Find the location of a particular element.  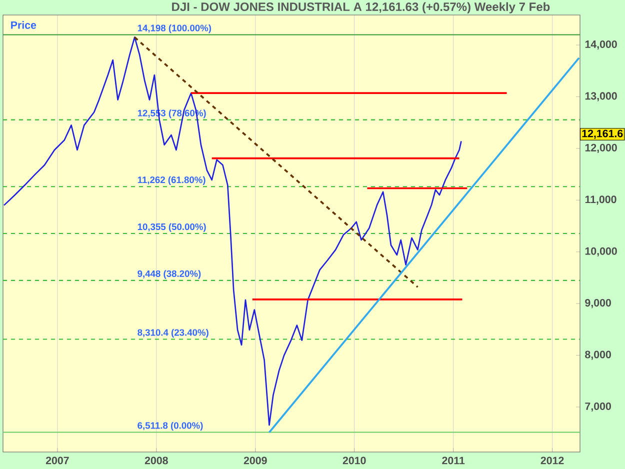

y-tick-label: 8,000 is located at coordinates (598, 355).